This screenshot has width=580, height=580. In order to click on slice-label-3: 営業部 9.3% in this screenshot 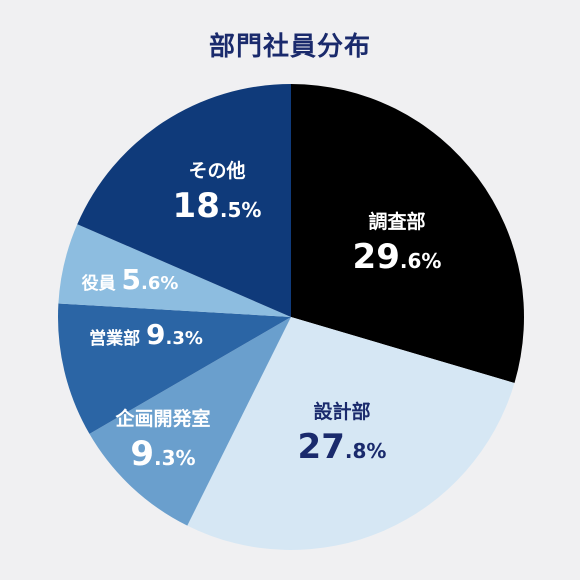, I will do `click(146, 334)`.